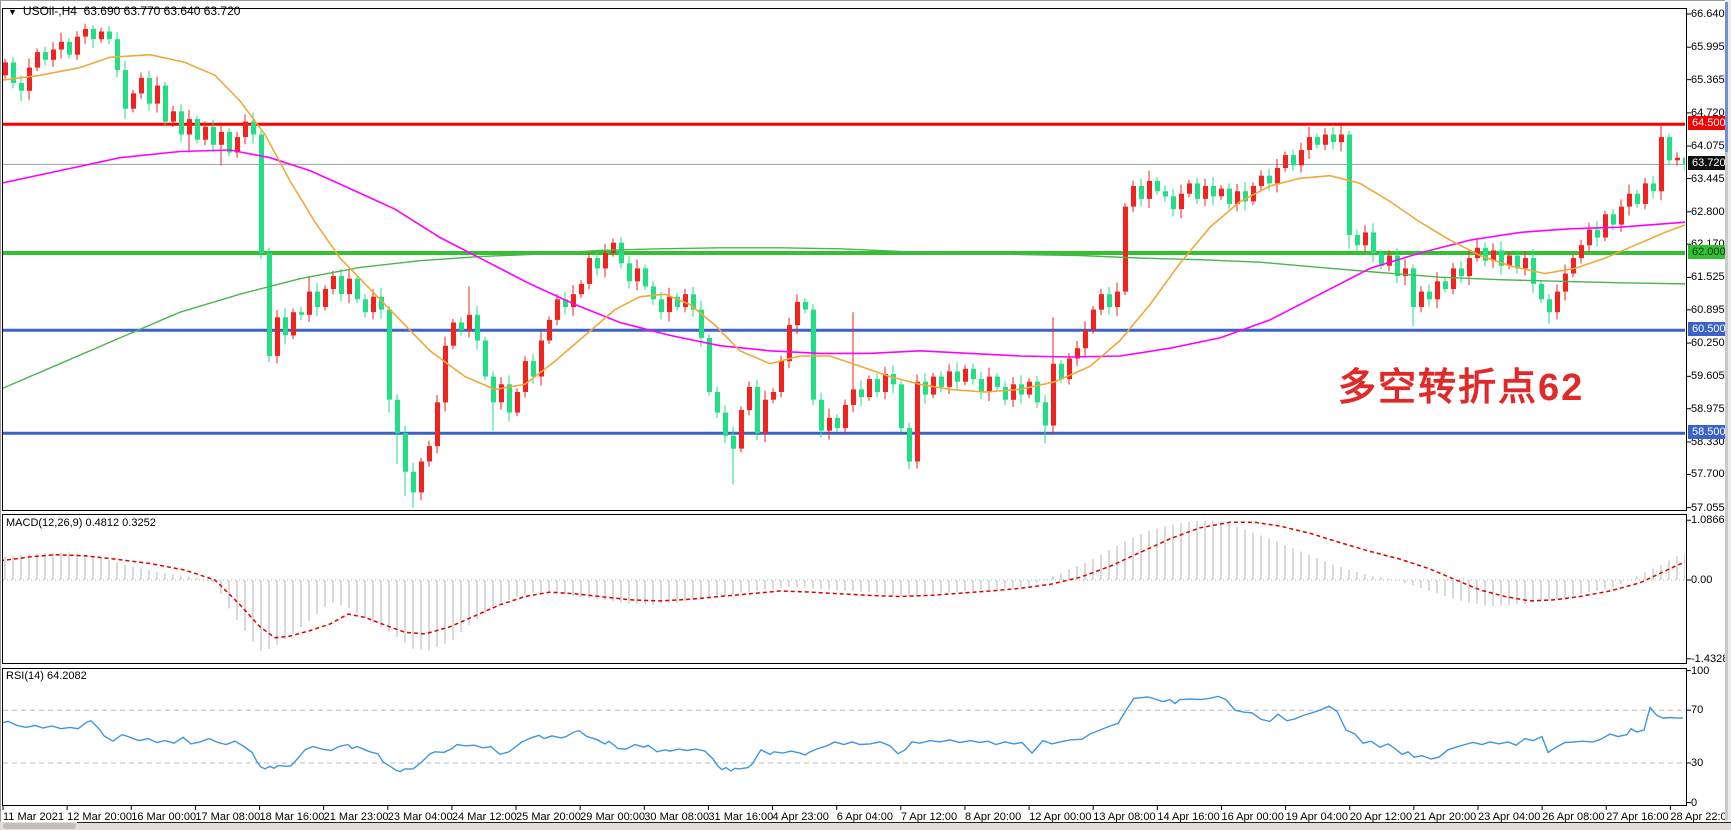 The image size is (1731, 830). I want to click on time-label: 8 Apr 20:00, so click(993, 817).